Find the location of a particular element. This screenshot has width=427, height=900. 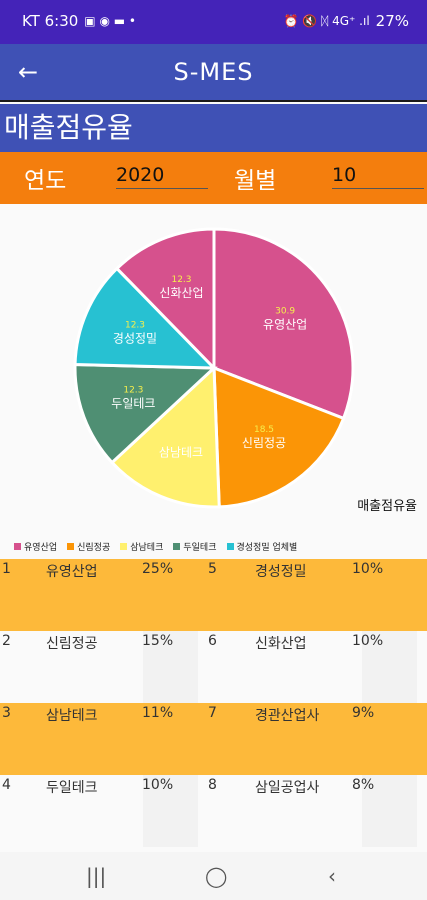

table-cell-name: 유영산업 is located at coordinates (72, 572).